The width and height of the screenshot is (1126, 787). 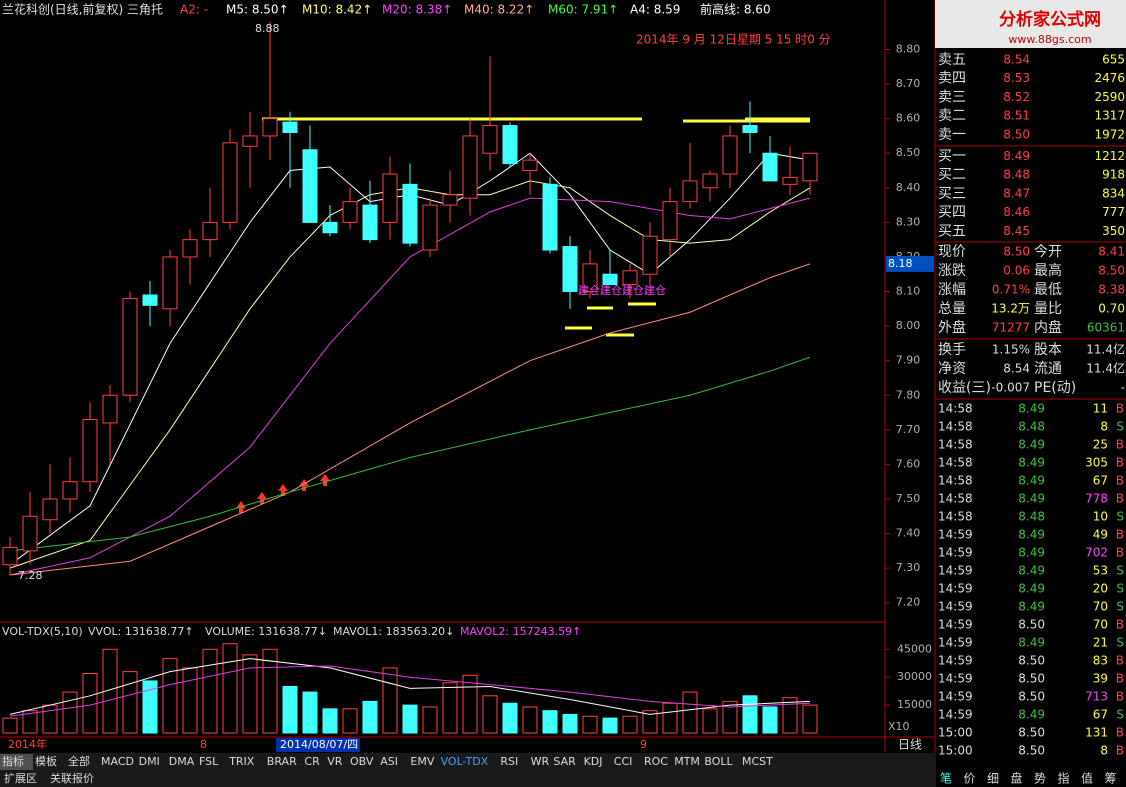 What do you see at coordinates (1110, 779) in the screenshot?
I see `right-tab: 筹` at bounding box center [1110, 779].